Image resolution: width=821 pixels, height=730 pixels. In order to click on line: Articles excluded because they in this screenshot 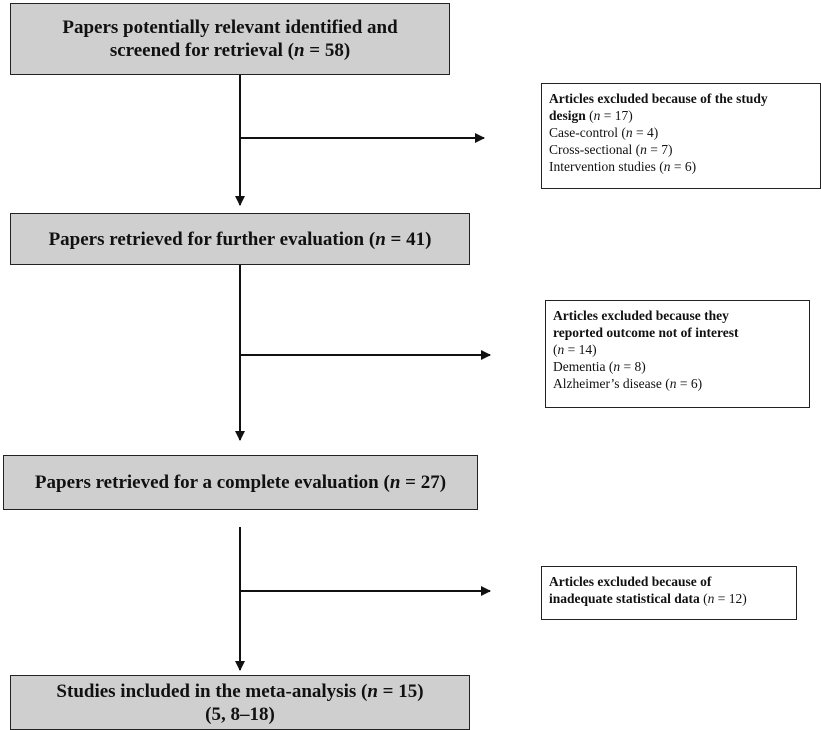, I will do `click(677, 315)`.